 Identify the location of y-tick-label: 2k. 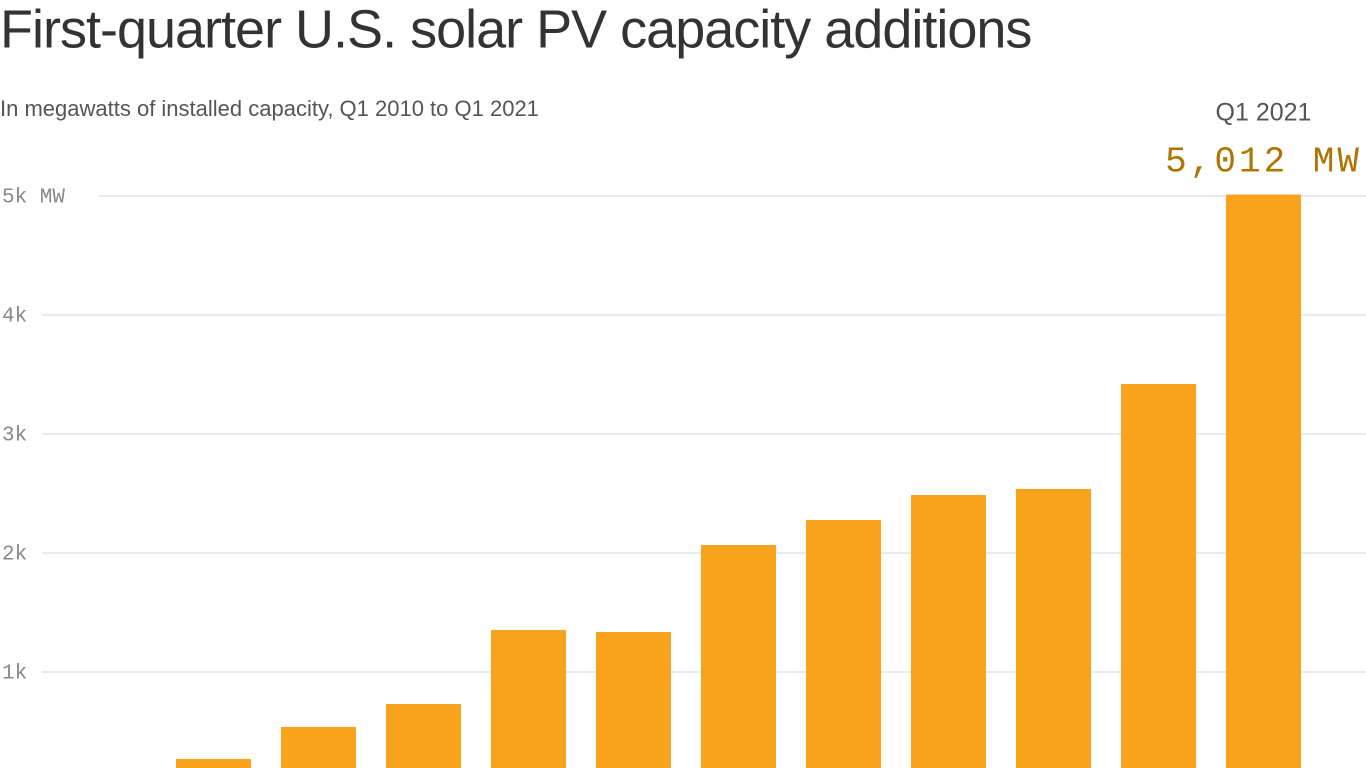
(14, 555).